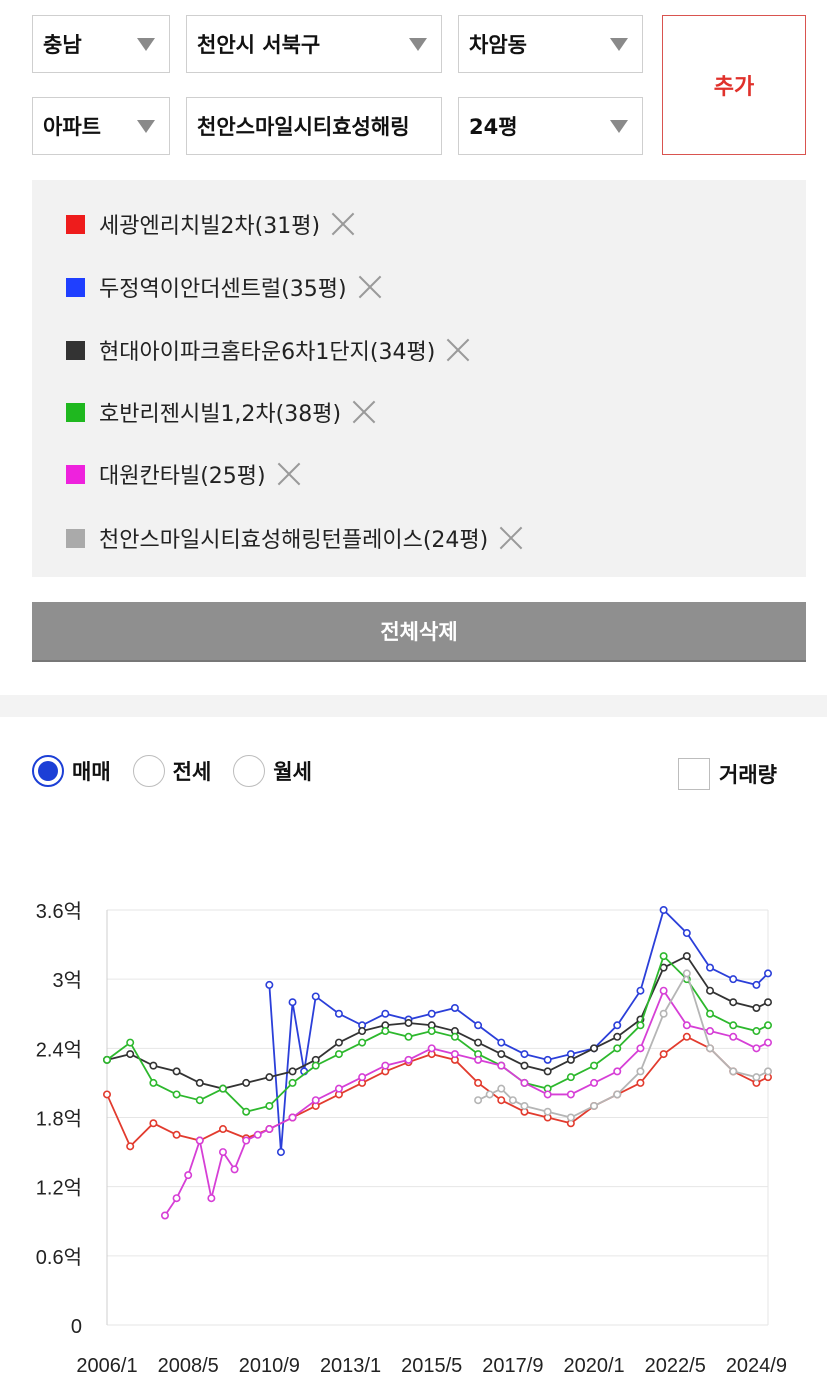 This screenshot has width=827, height=1397. Describe the element at coordinates (192, 772) in the screenshot. I see `radio-jeonse-label: 전세` at that location.